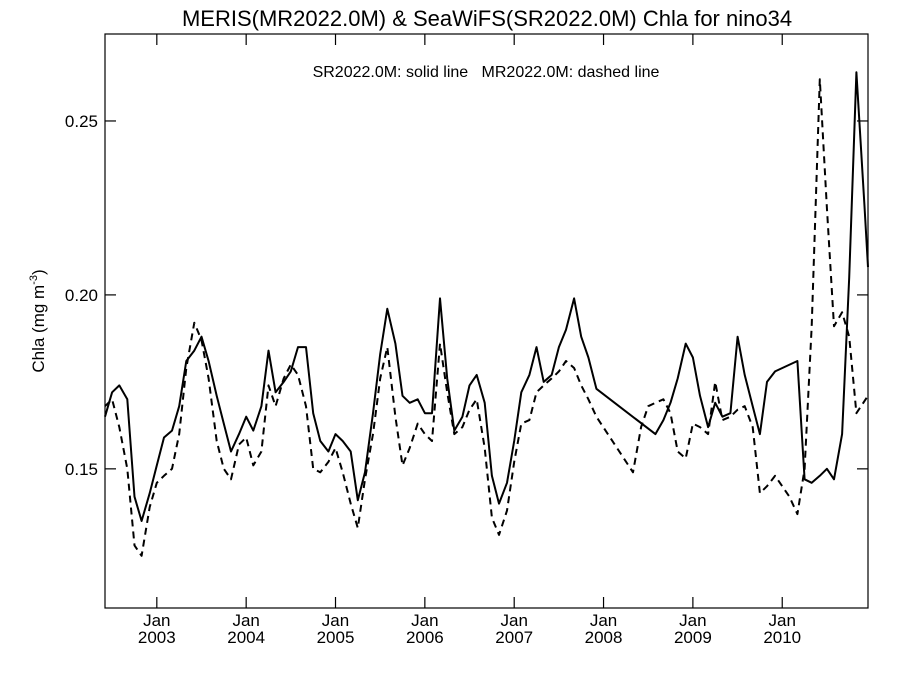  Describe the element at coordinates (38, 272) in the screenshot. I see `y-axis-label-close: )` at that location.